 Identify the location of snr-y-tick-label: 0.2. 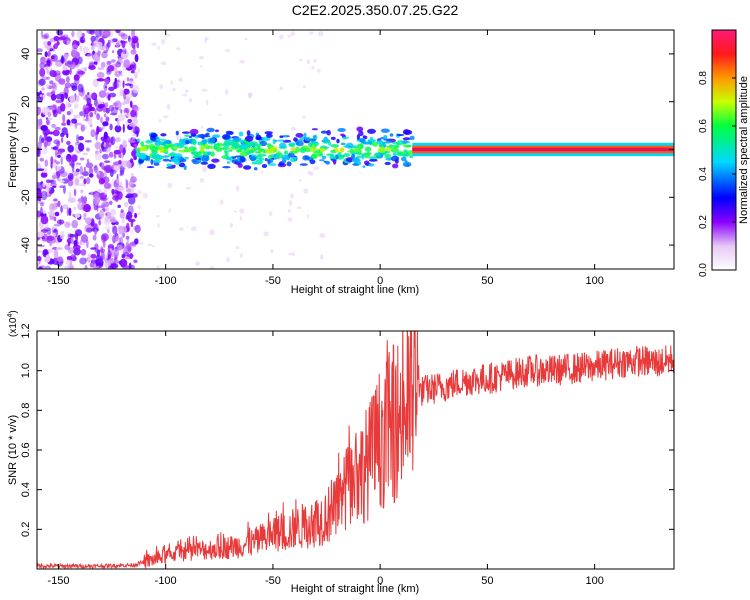
(26, 529).